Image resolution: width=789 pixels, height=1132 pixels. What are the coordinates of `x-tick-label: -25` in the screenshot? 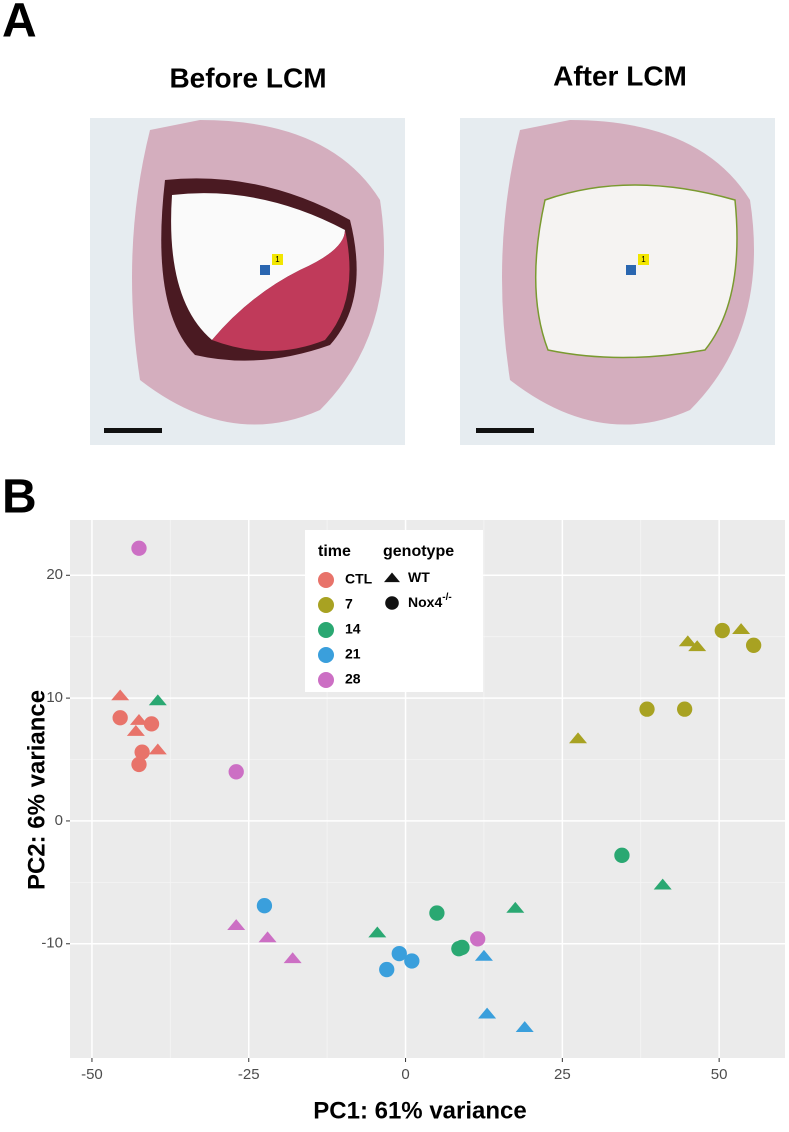 It's located at (249, 1074).